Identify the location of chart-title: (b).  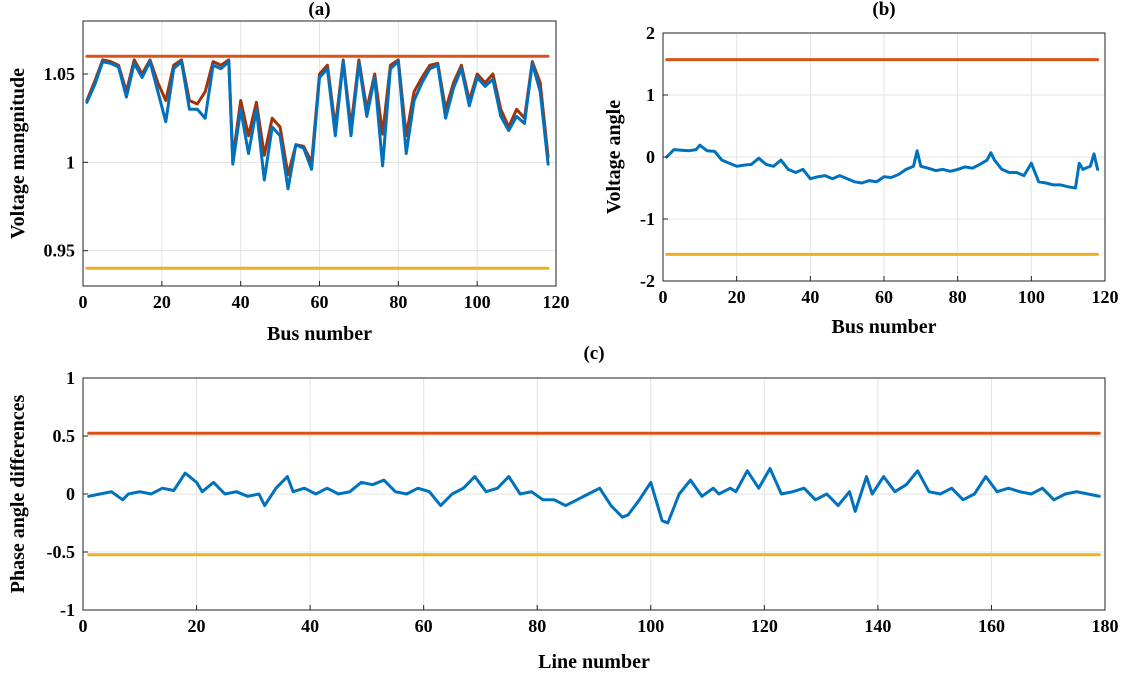
(883, 10).